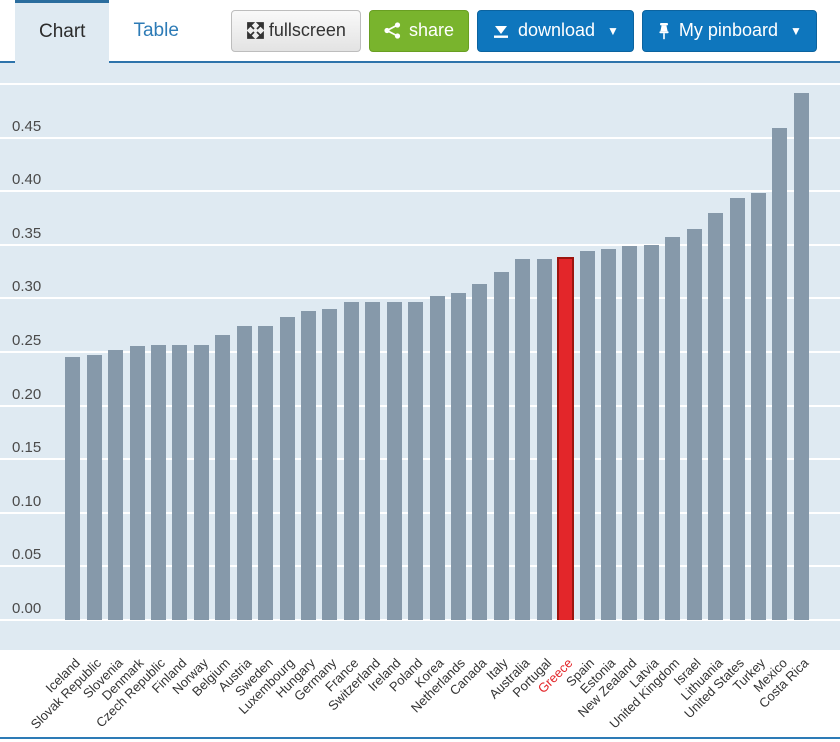  Describe the element at coordinates (27, 340) in the screenshot. I see `y-axis-tick-label: 0.25` at that location.